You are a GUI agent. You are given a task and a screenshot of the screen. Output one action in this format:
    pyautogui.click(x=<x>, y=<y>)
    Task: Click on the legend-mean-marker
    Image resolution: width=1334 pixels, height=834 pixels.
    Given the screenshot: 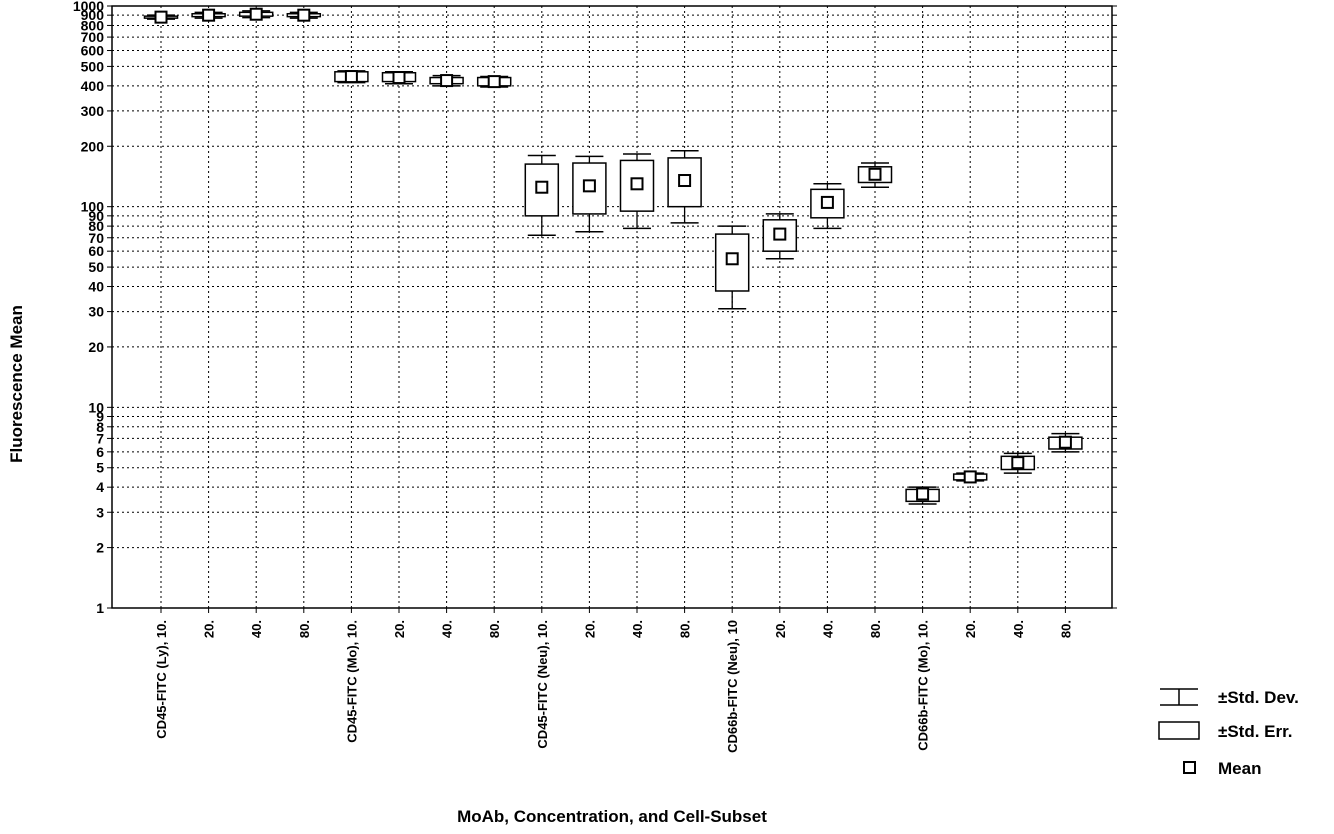 What is the action you would take?
    pyautogui.click(x=1189, y=767)
    